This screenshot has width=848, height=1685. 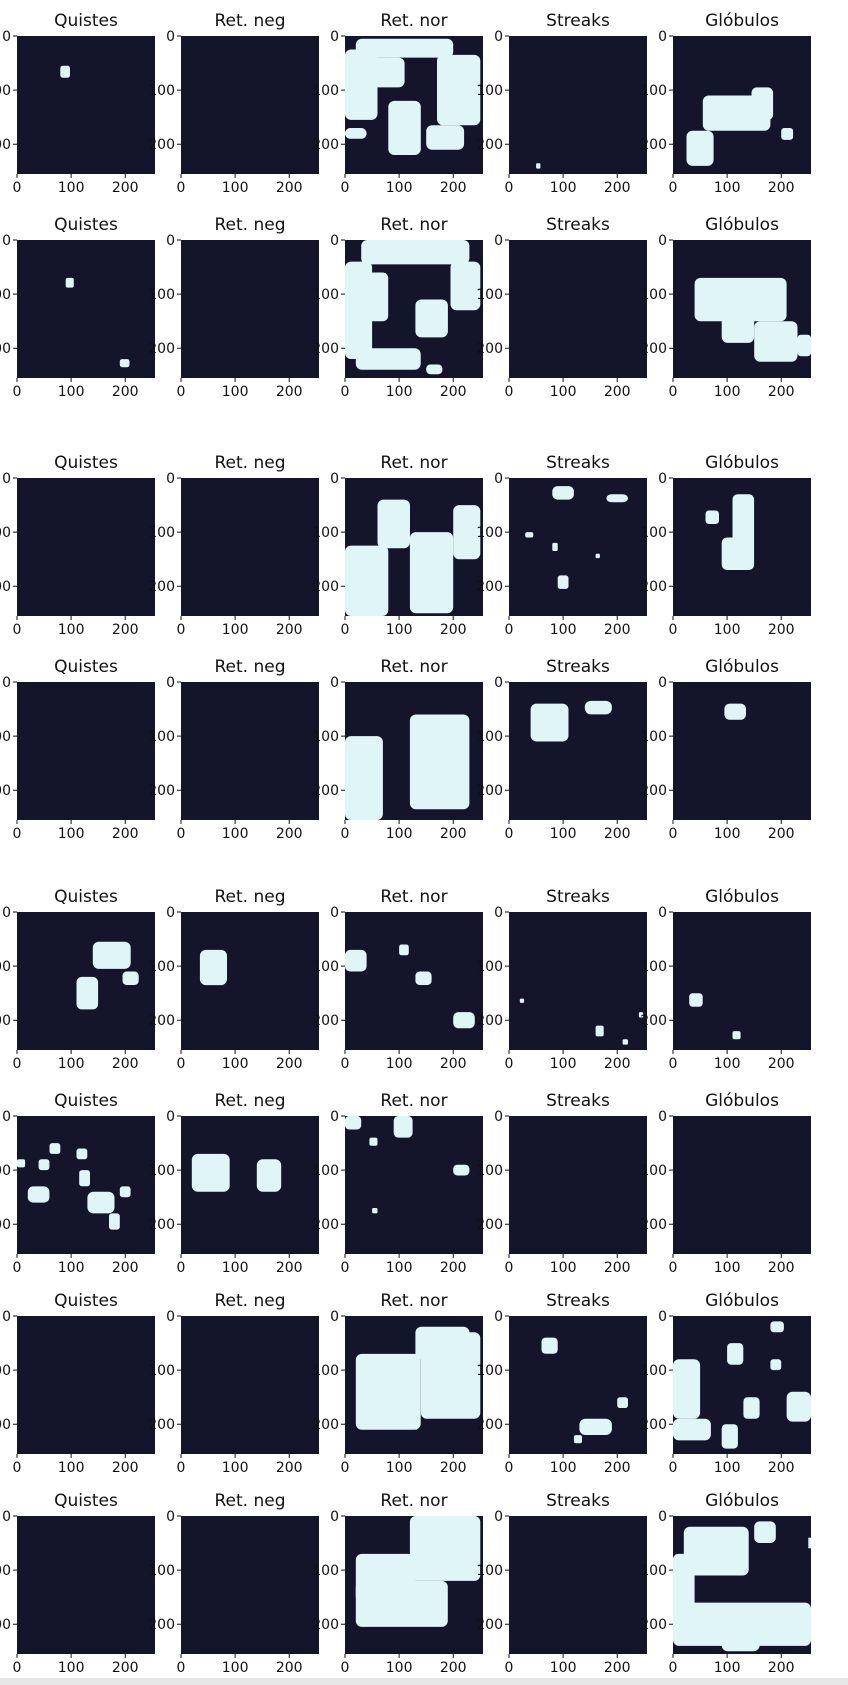 I want to click on mask-panel-r3-c4: Streaks 0 100 200 0 100 200, so click(x=561, y=545).